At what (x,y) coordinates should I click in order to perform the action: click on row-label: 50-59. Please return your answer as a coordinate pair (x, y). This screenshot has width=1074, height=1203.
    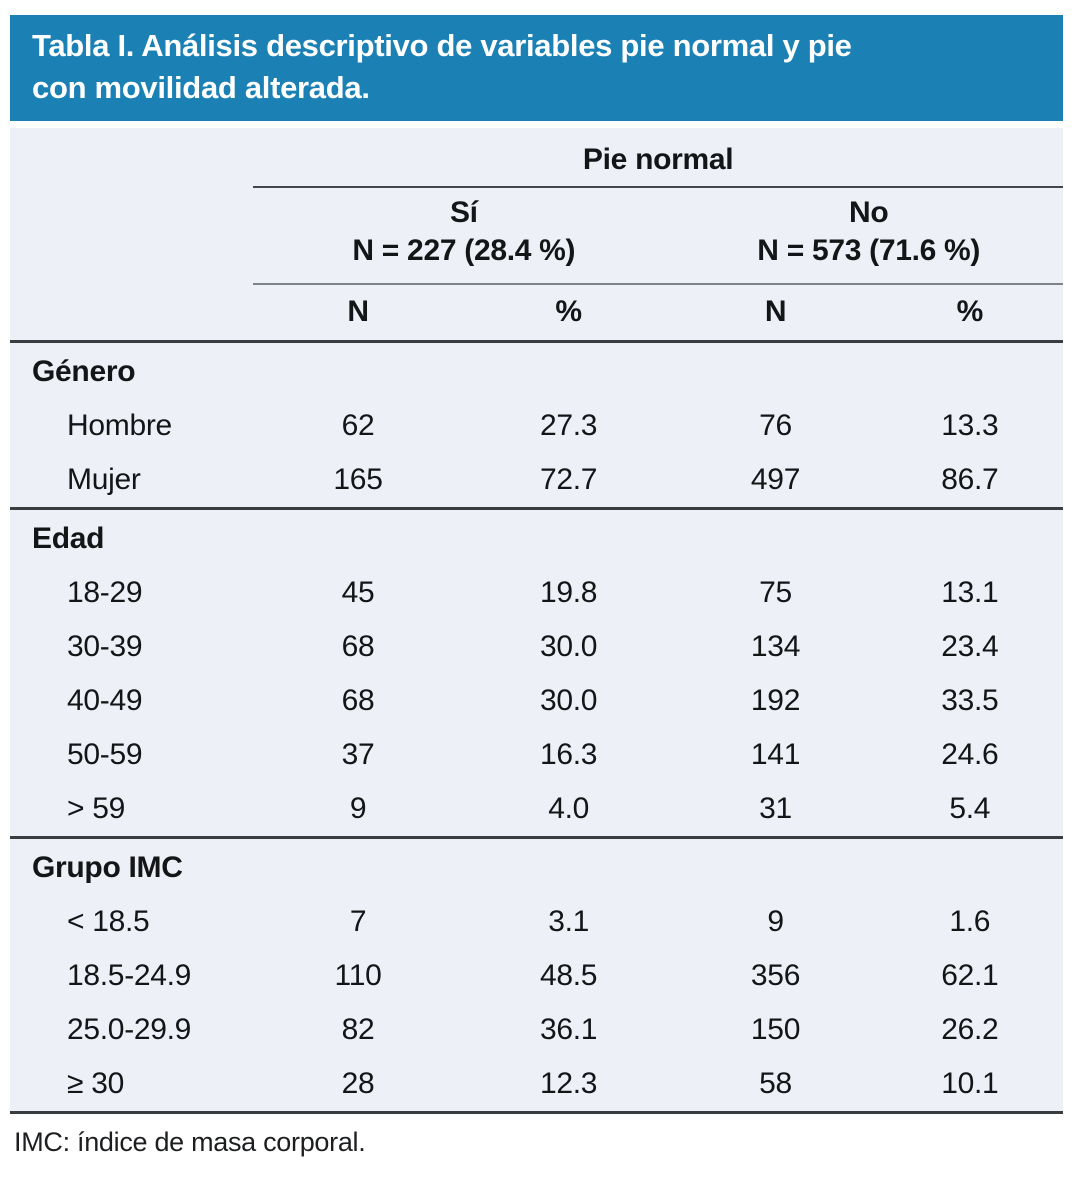
    Looking at the image, I should click on (105, 754).